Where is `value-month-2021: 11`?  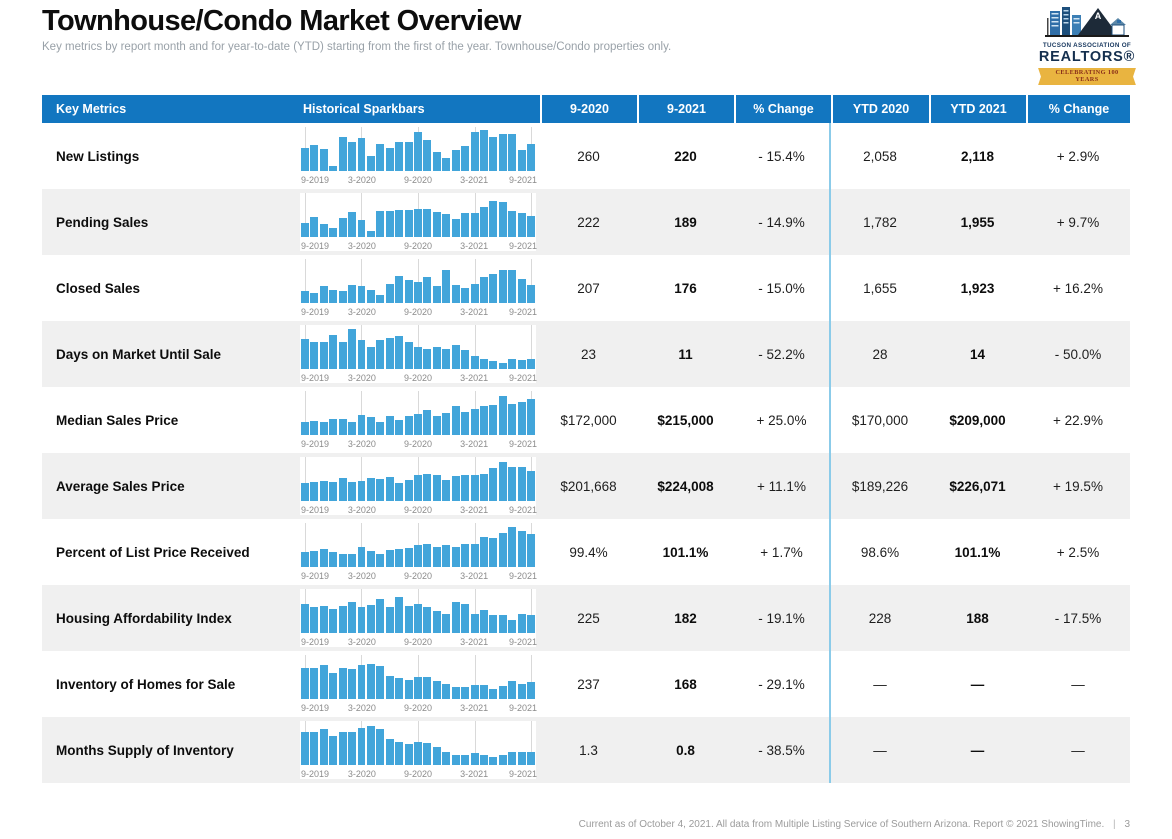
value-month-2021: 11 is located at coordinates (685, 354).